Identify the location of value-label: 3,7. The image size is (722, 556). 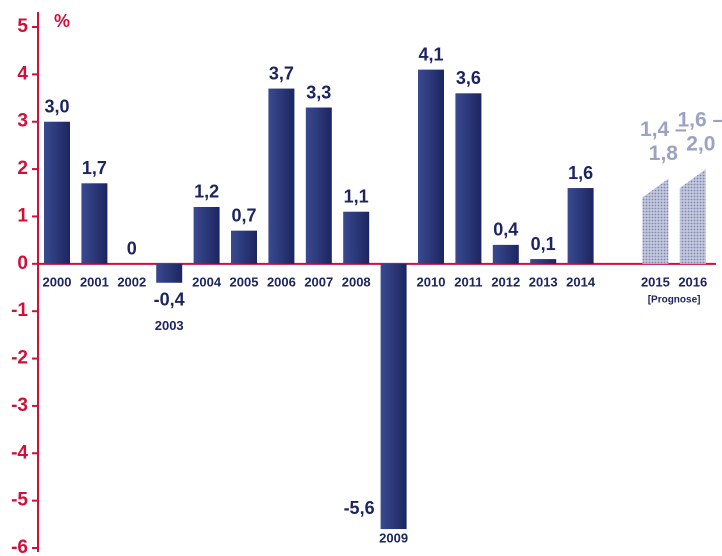
(281, 73).